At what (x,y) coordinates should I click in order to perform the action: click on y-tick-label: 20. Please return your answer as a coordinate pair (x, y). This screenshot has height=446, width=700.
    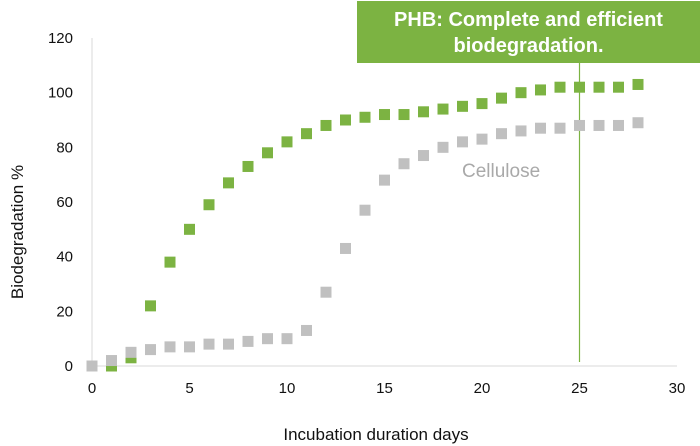
    Looking at the image, I should click on (64, 311).